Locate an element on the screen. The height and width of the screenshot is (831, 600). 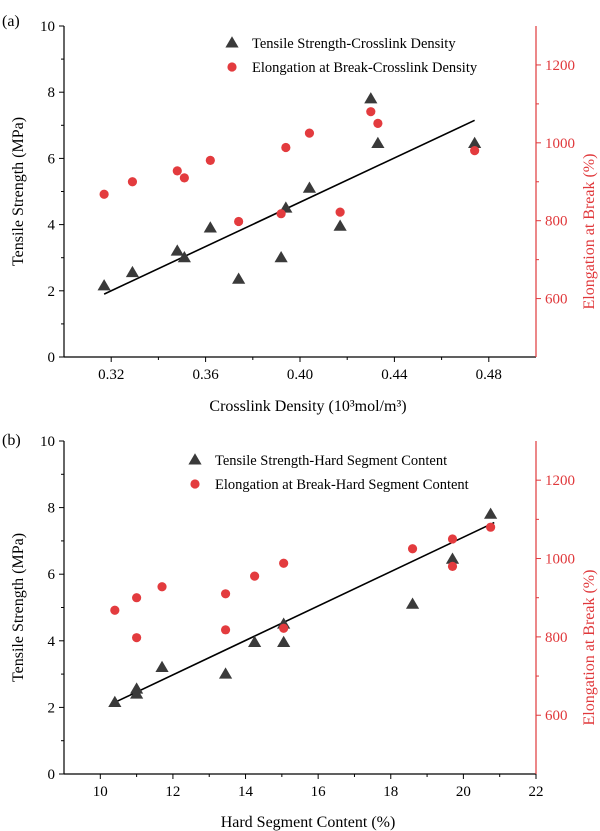
x-tick-label: 0.32 is located at coordinates (111, 375).